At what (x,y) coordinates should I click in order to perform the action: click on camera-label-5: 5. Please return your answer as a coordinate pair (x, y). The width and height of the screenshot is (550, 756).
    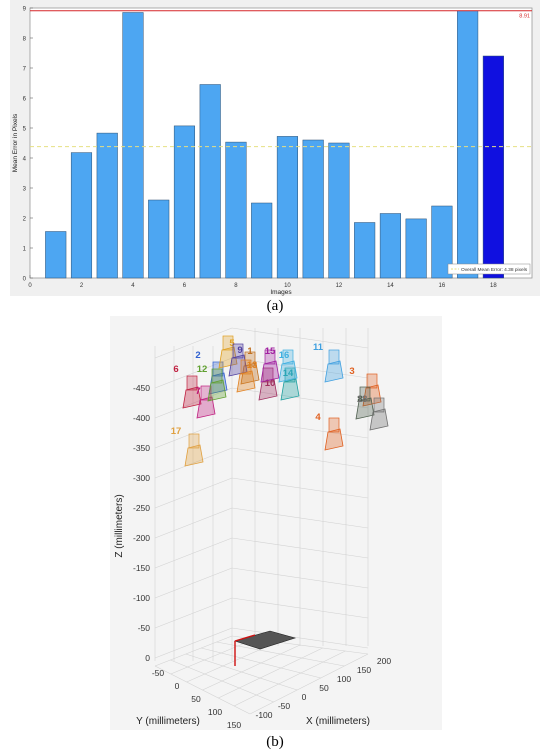
    Looking at the image, I should click on (232, 343).